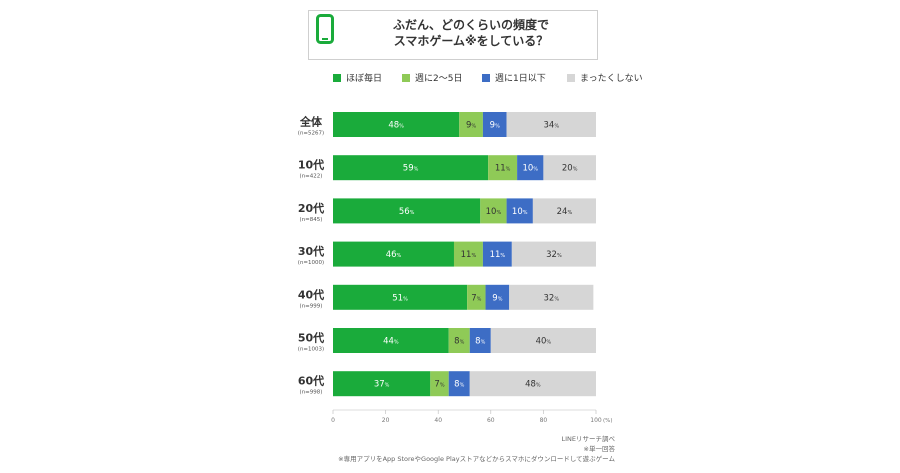 This screenshot has width=900, height=473. Describe the element at coordinates (311, 122) in the screenshot. I see `category-label: 全体` at that location.